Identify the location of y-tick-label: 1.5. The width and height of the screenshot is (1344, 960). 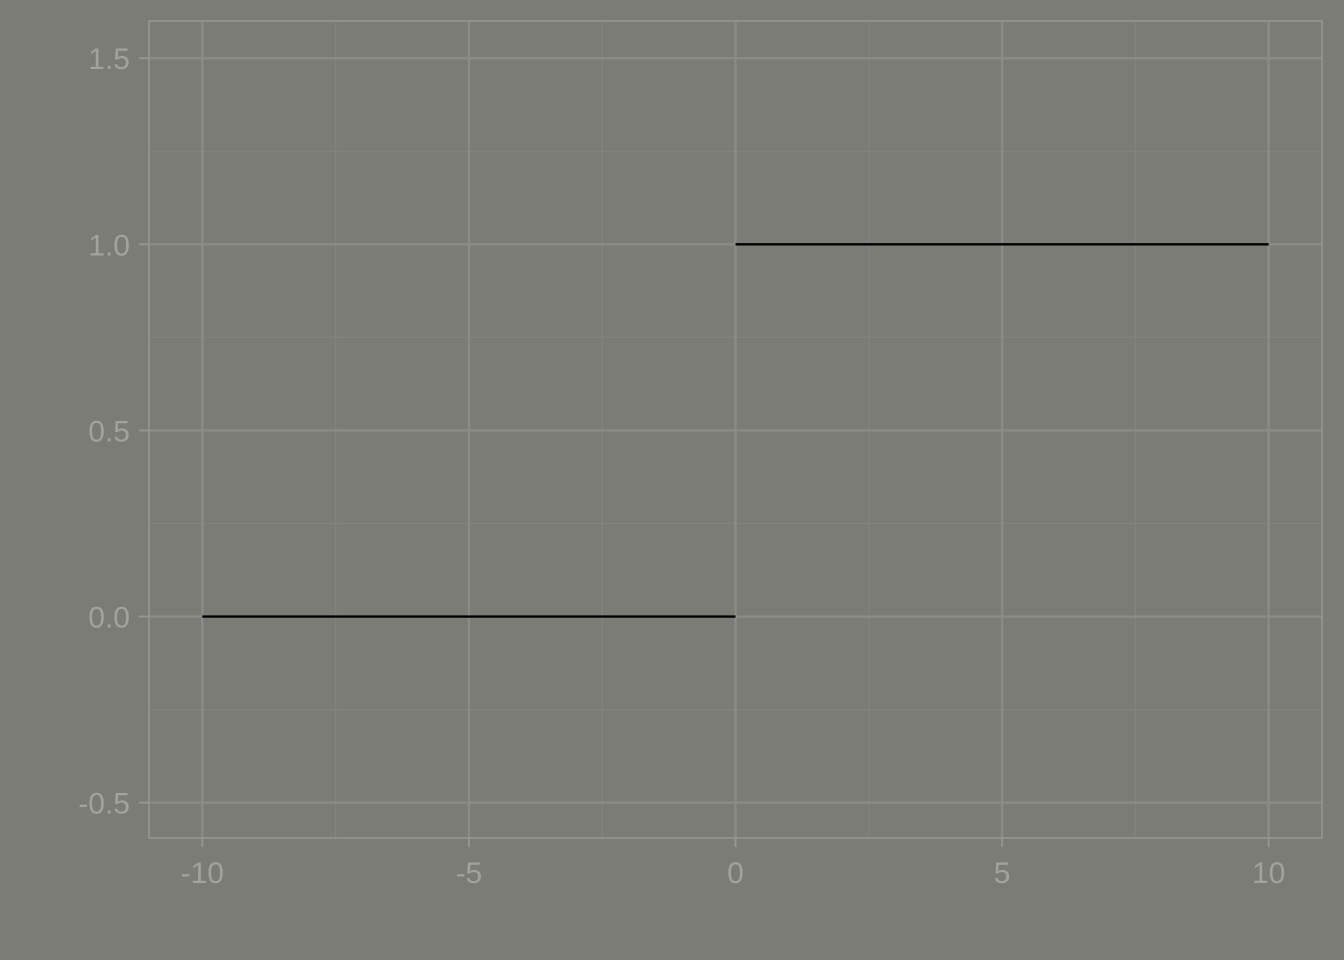
(109, 59).